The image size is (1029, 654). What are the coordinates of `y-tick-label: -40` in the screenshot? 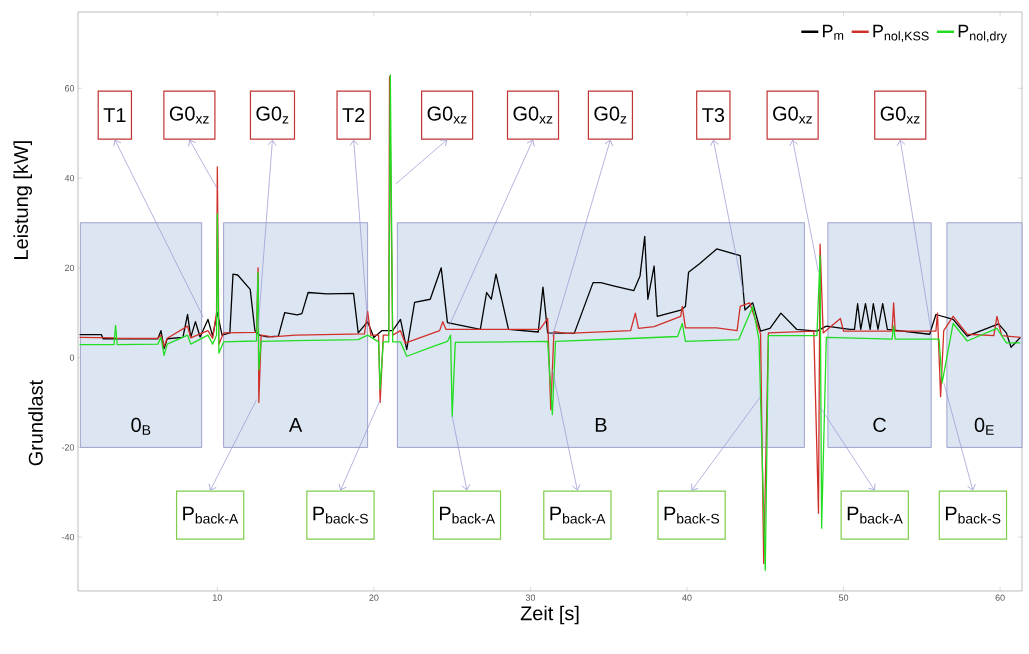 It's located at (68, 537).